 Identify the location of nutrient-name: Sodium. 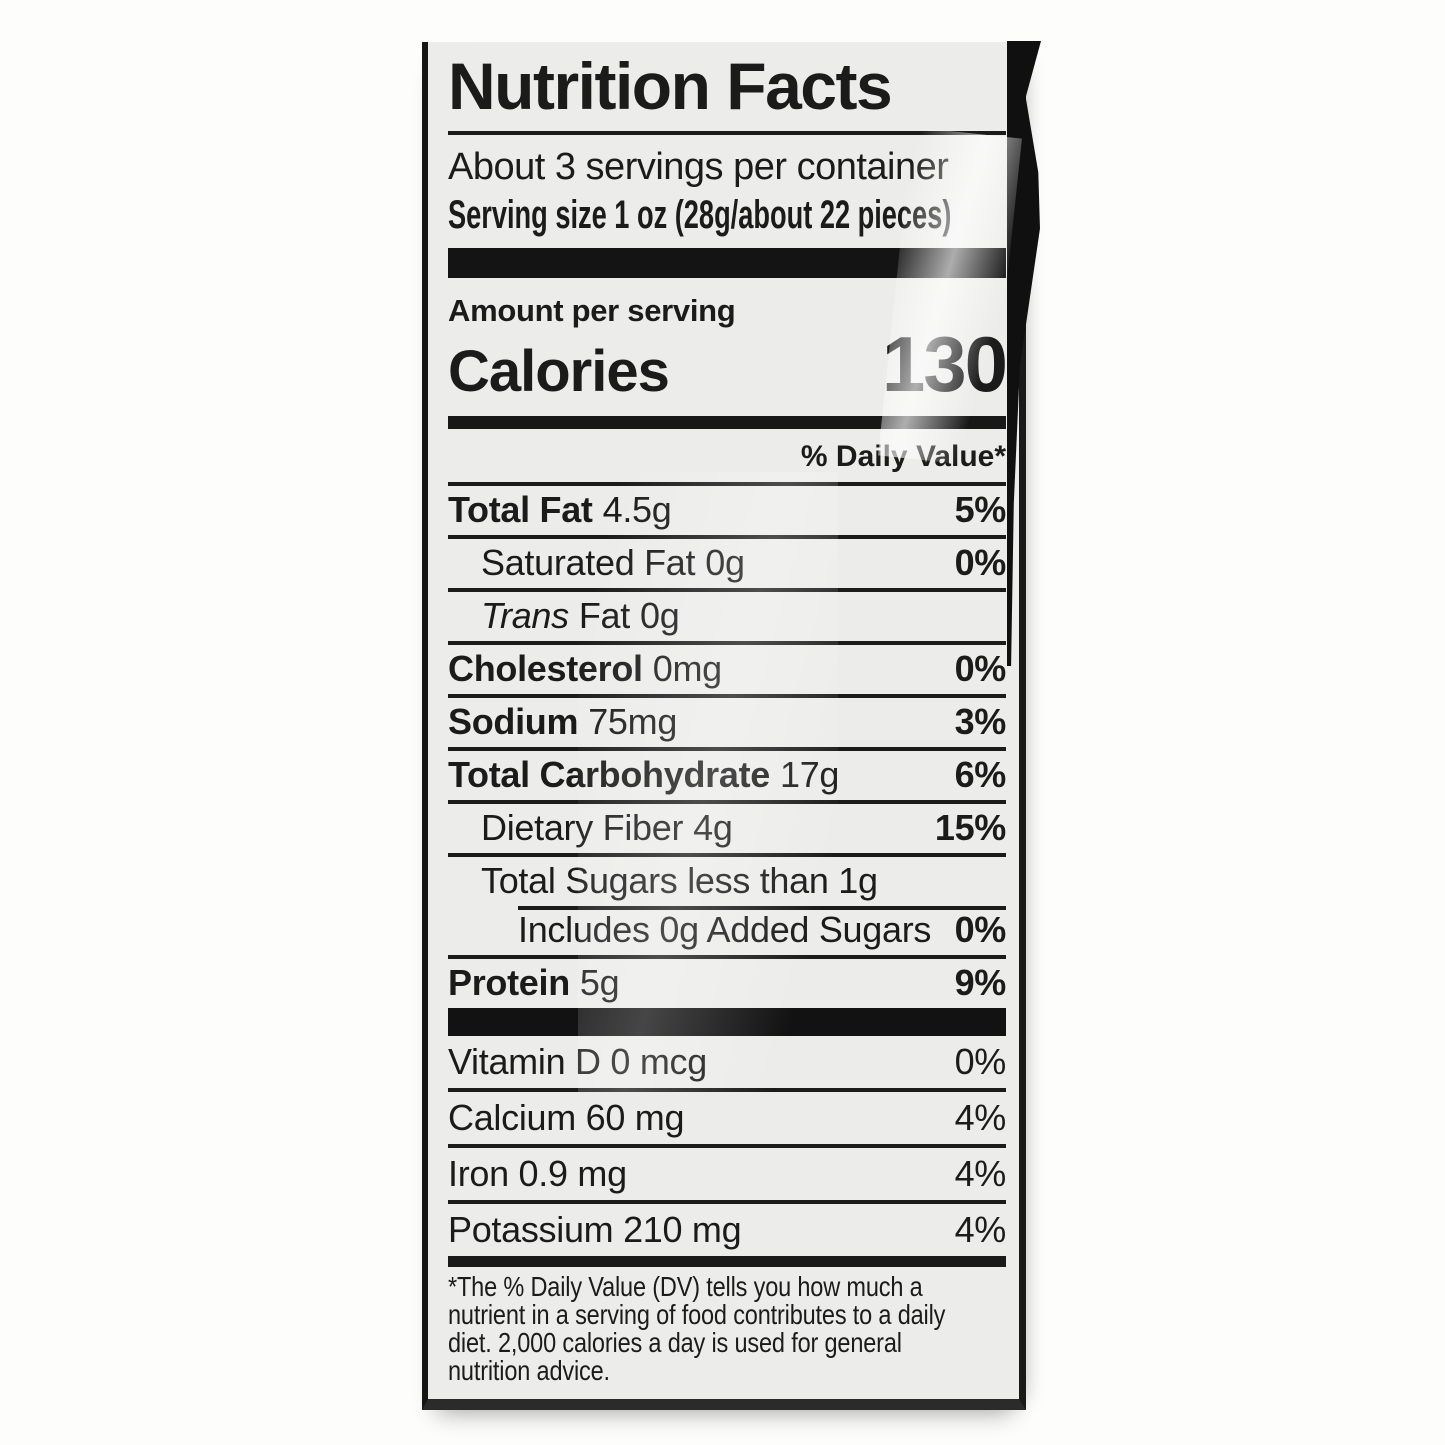
(513, 722).